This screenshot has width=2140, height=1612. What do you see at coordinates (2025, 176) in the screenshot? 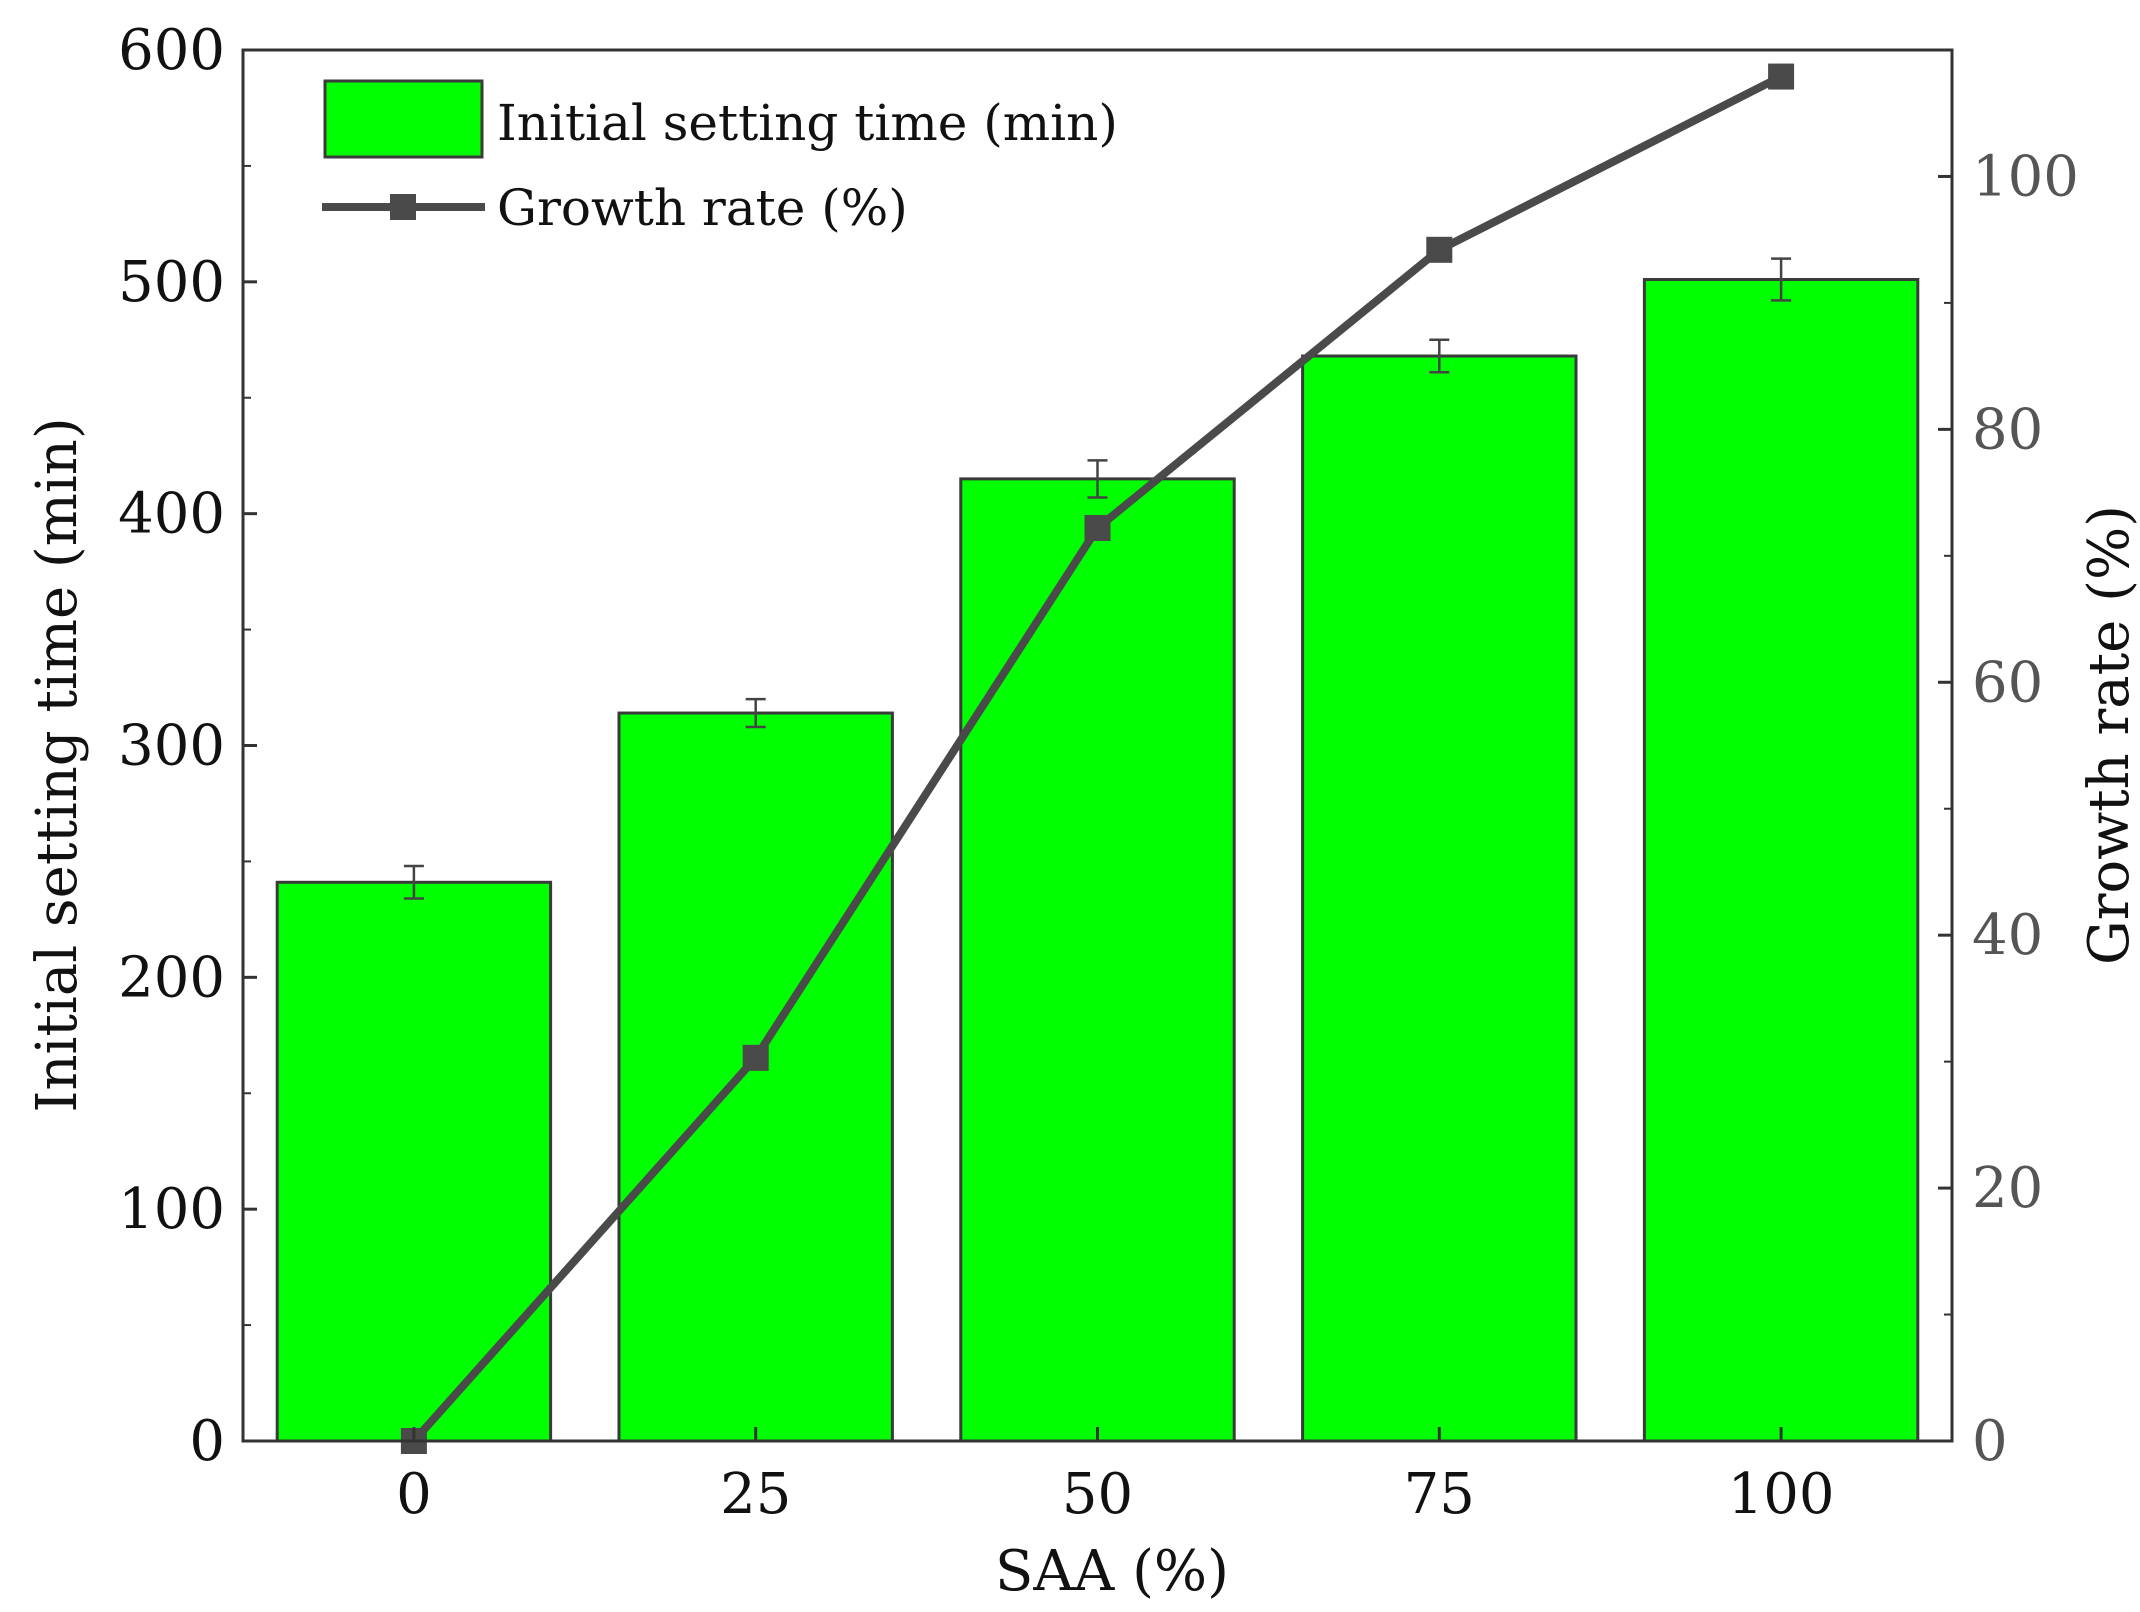
I see `right-tick-label: 100` at bounding box center [2025, 176].